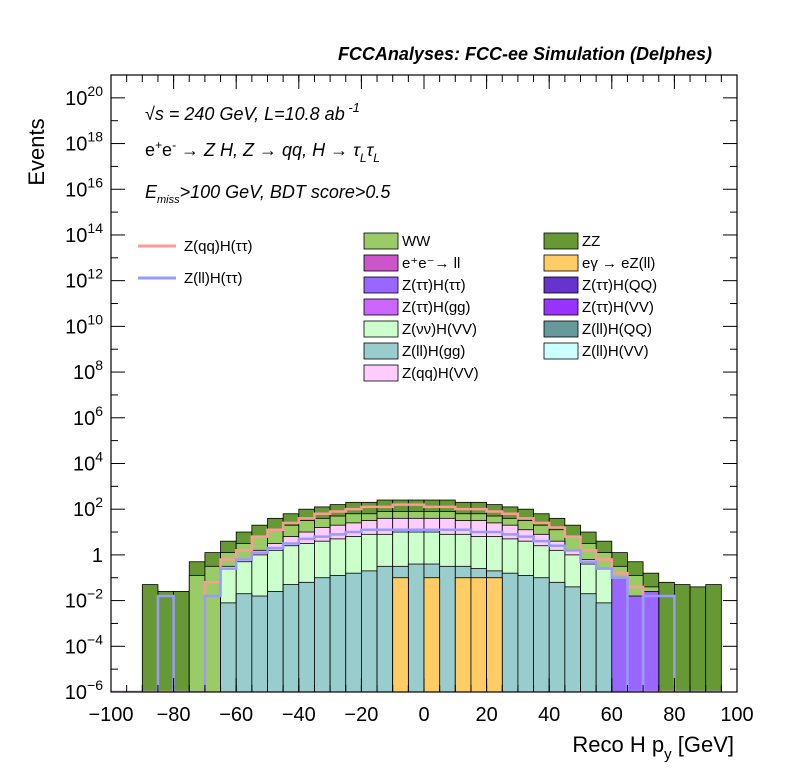  I want to click on process-sub-l2: L, so click(376, 158).